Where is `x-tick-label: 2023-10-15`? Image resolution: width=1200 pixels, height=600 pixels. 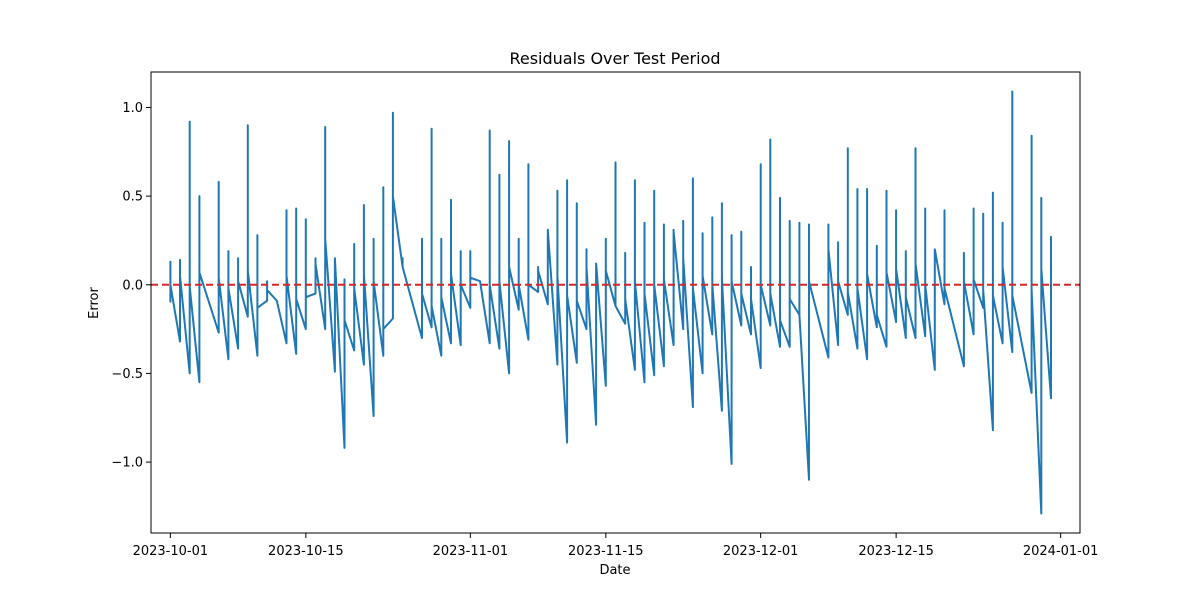 x-tick-label: 2023-10-15 is located at coordinates (306, 551).